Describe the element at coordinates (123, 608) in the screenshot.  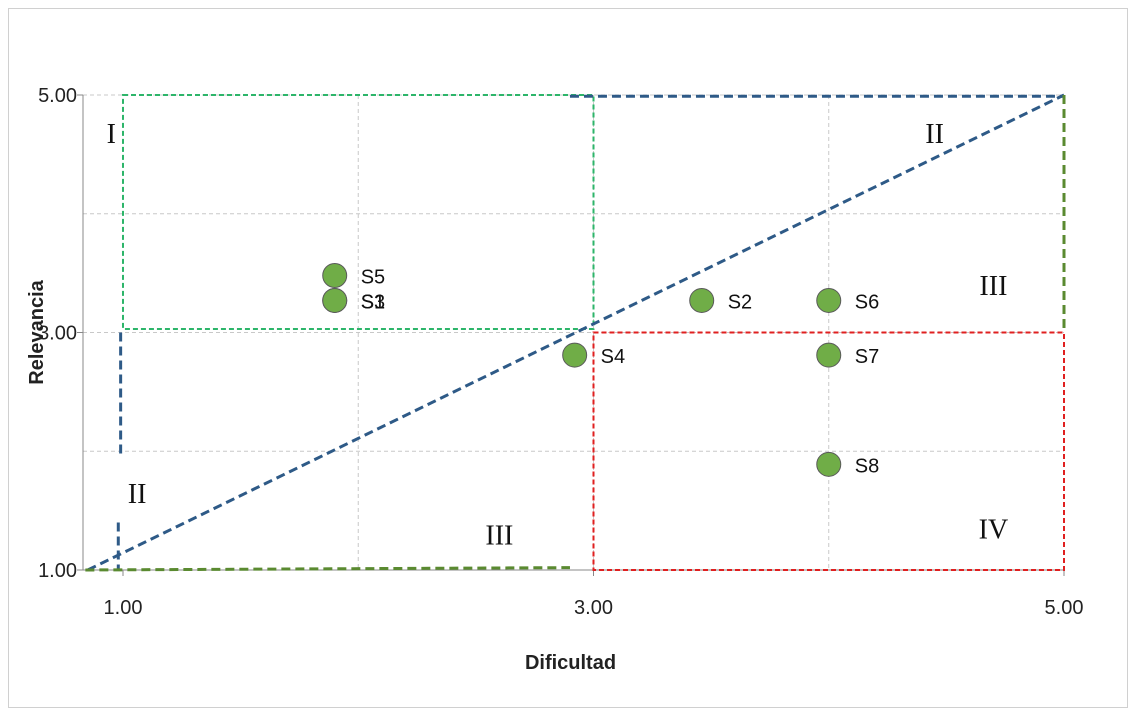
I see `x-tick-label: 1.00` at that location.